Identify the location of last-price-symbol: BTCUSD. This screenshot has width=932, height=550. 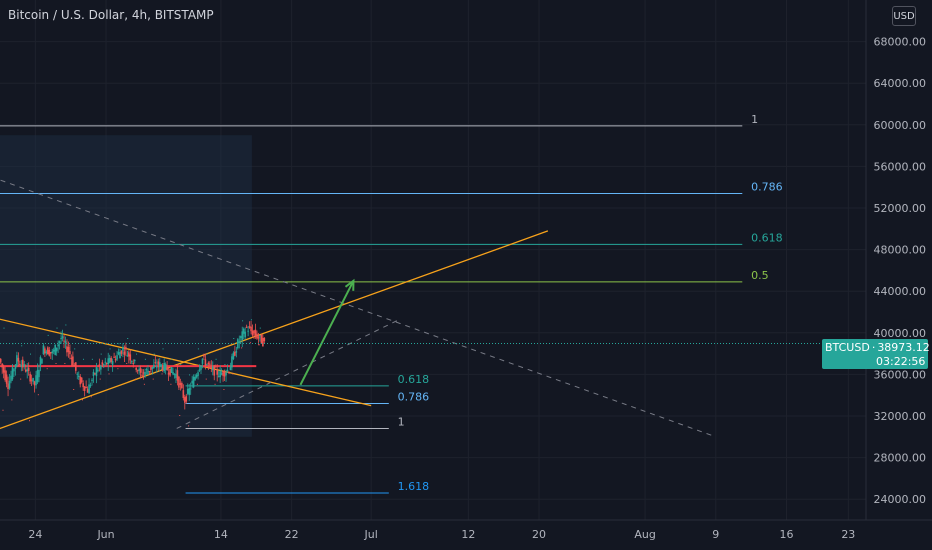
(847, 347).